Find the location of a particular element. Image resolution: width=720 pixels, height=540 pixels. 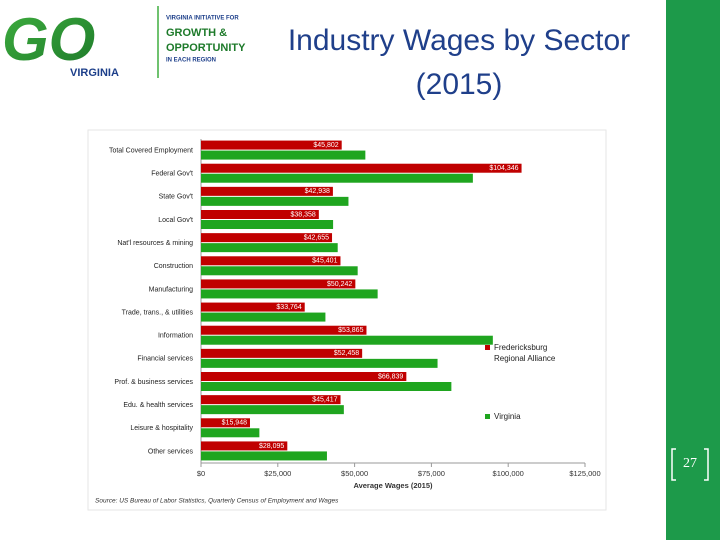

value-label: $45,802 is located at coordinates (325, 145).